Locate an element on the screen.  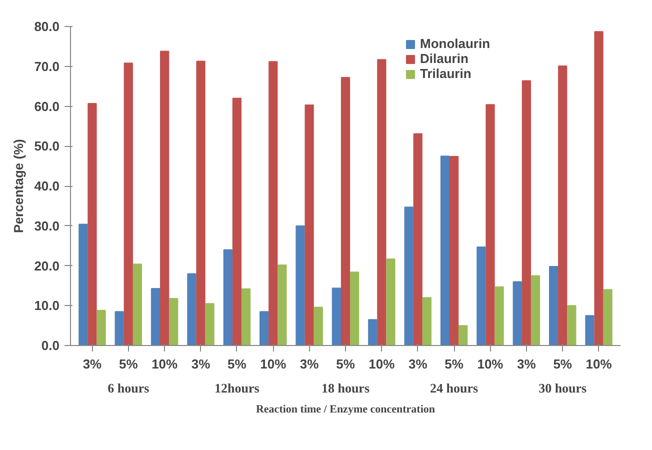
text: 6 hours is located at coordinates (129, 388).